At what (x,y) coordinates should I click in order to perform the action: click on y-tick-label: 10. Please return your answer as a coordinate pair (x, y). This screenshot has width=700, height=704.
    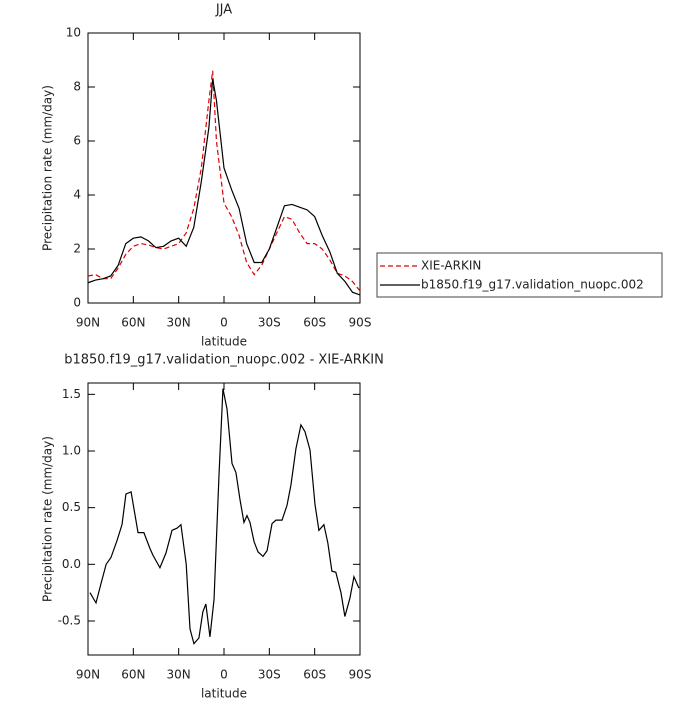
    Looking at the image, I should click on (73, 33).